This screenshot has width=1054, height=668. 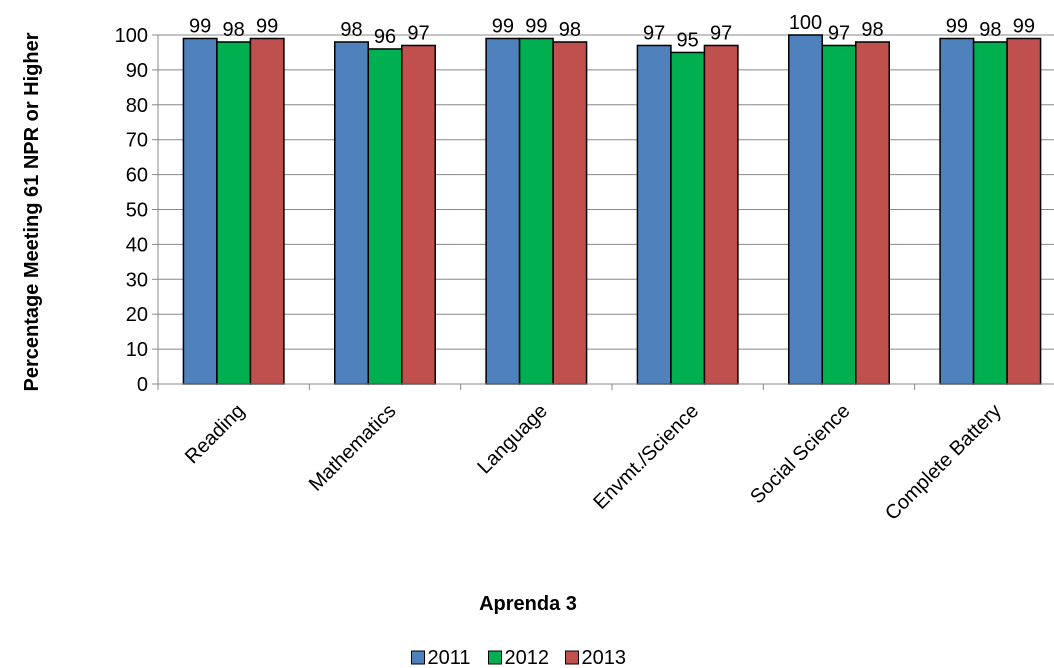 I want to click on x-axis-title: Aprenda 3, so click(x=528, y=604).